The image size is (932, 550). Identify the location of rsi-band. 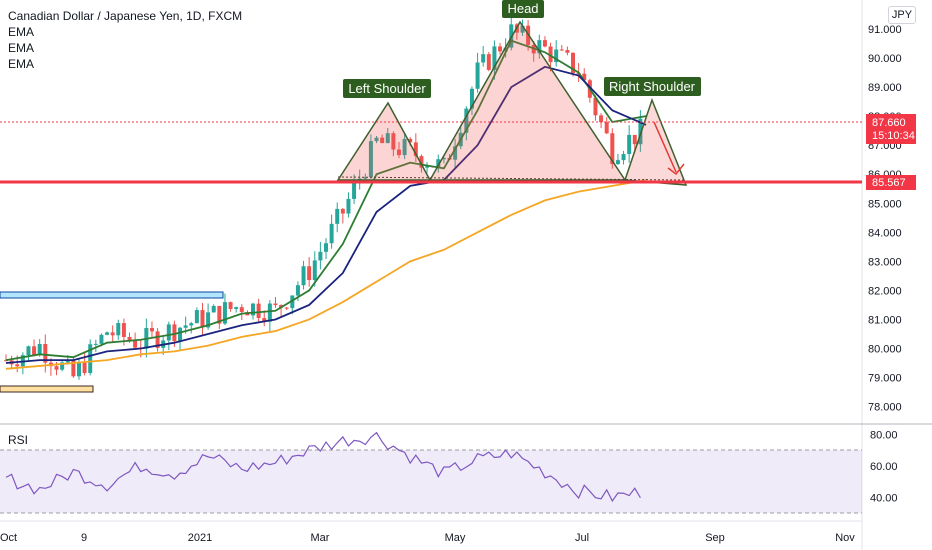
(431, 481).